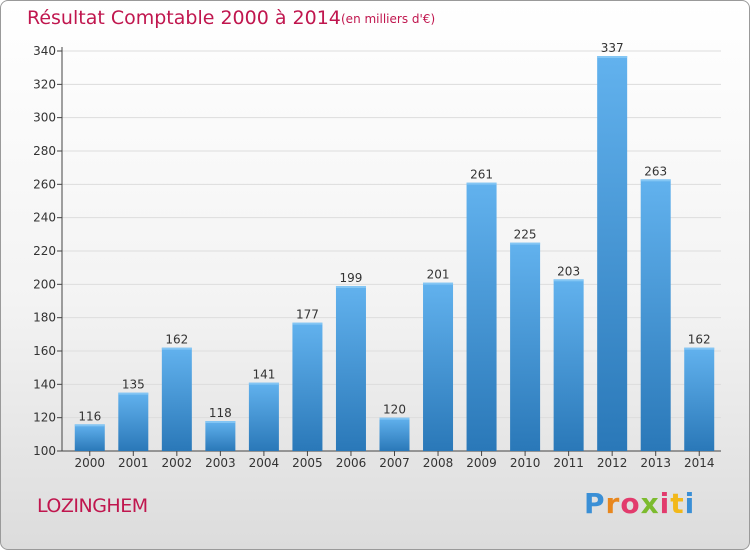 The height and width of the screenshot is (550, 750). I want to click on proxiti-logo: Proxiti, so click(639, 503).